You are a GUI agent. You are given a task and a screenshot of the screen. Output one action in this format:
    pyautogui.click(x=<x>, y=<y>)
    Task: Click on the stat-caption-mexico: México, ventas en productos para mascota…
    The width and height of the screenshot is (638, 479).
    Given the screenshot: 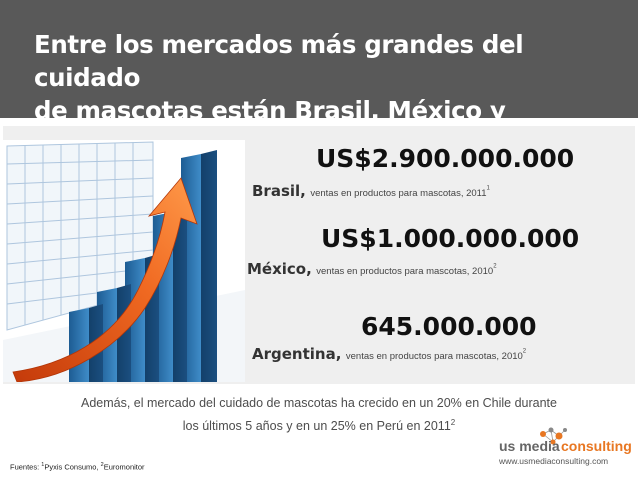 What is the action you would take?
    pyautogui.click(x=372, y=269)
    